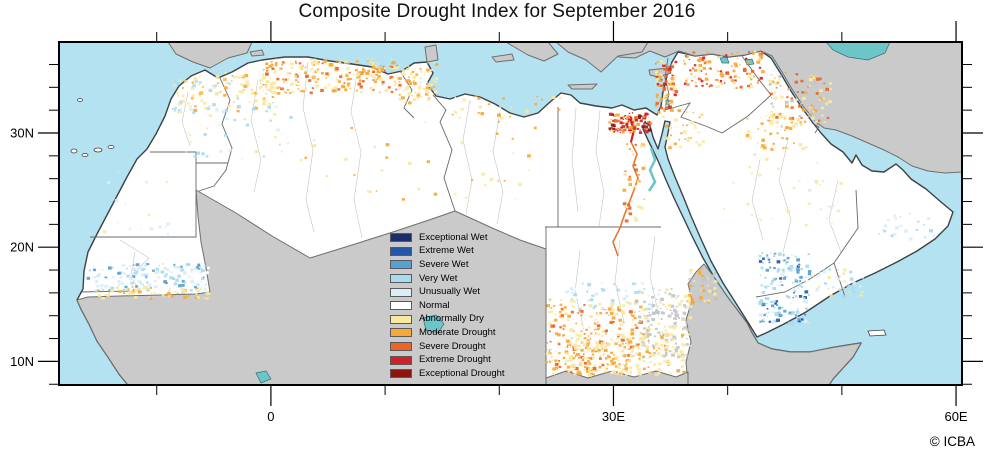  I want to click on attribution-text: © ICBA, so click(952, 441).